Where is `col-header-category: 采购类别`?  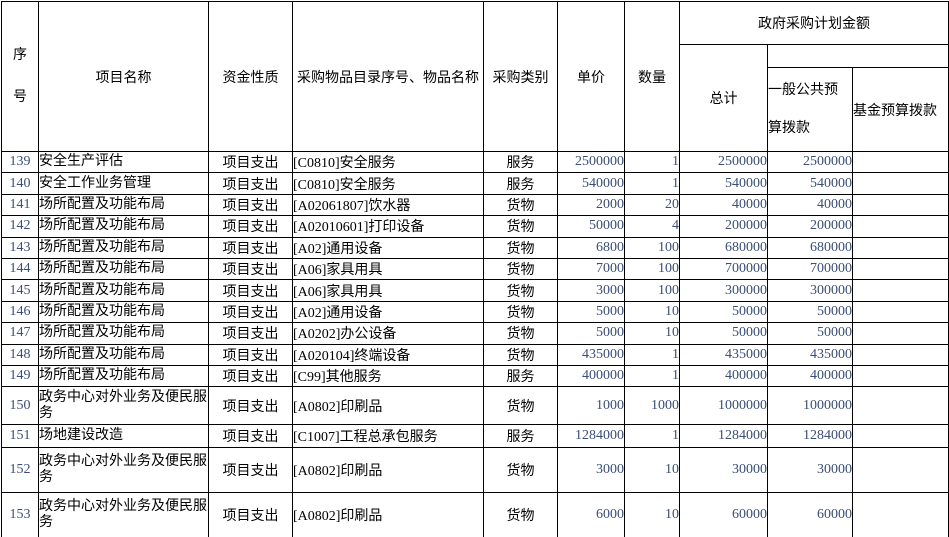 col-header-category: 采购类别 is located at coordinates (520, 76).